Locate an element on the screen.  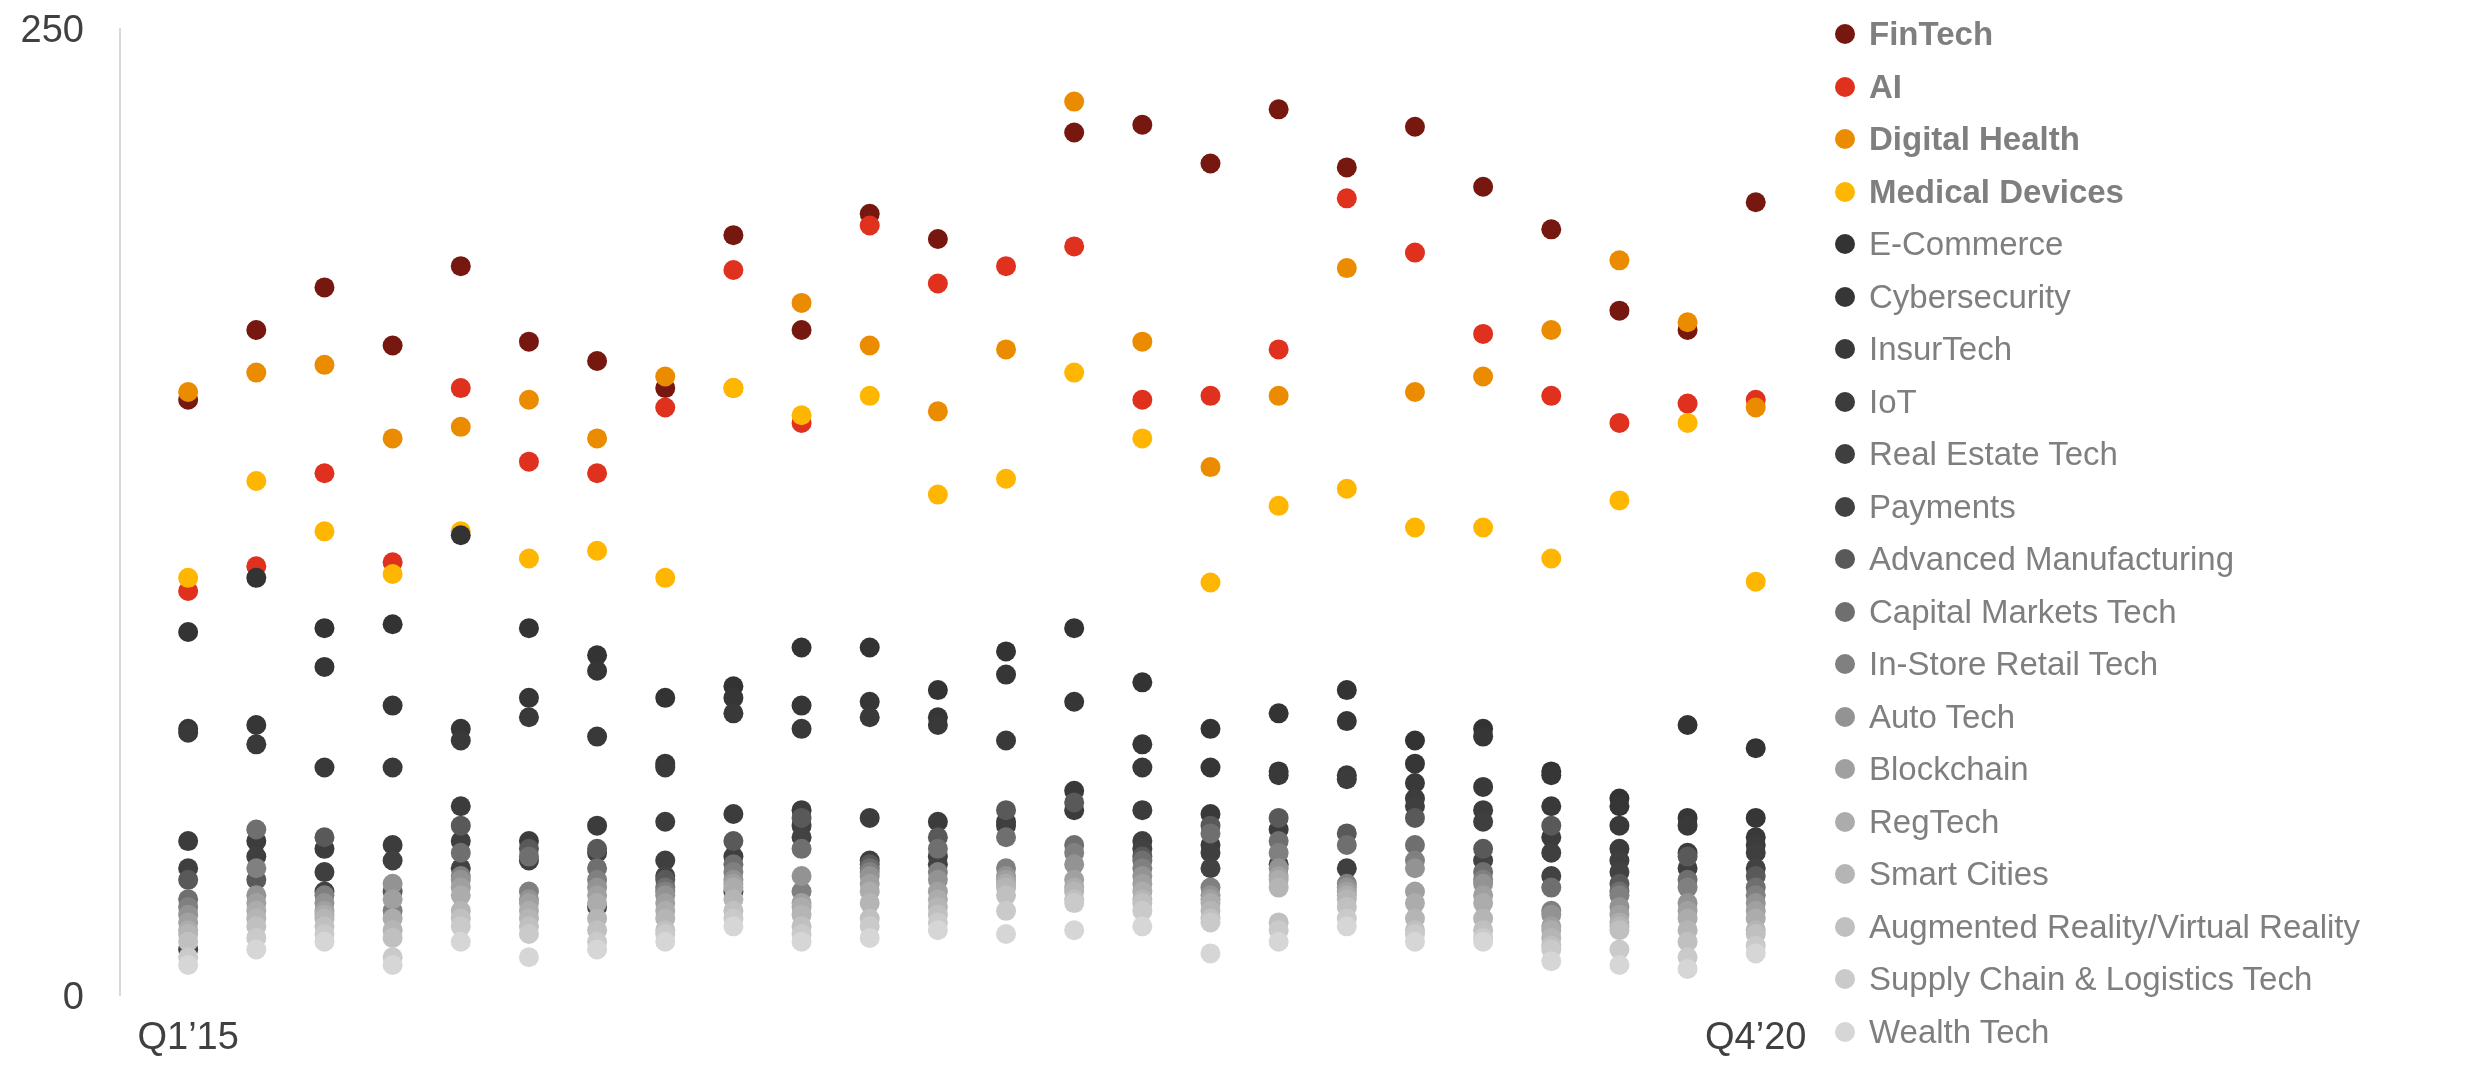
legend-label: Advanced Manufacturing is located at coordinates (2052, 559).